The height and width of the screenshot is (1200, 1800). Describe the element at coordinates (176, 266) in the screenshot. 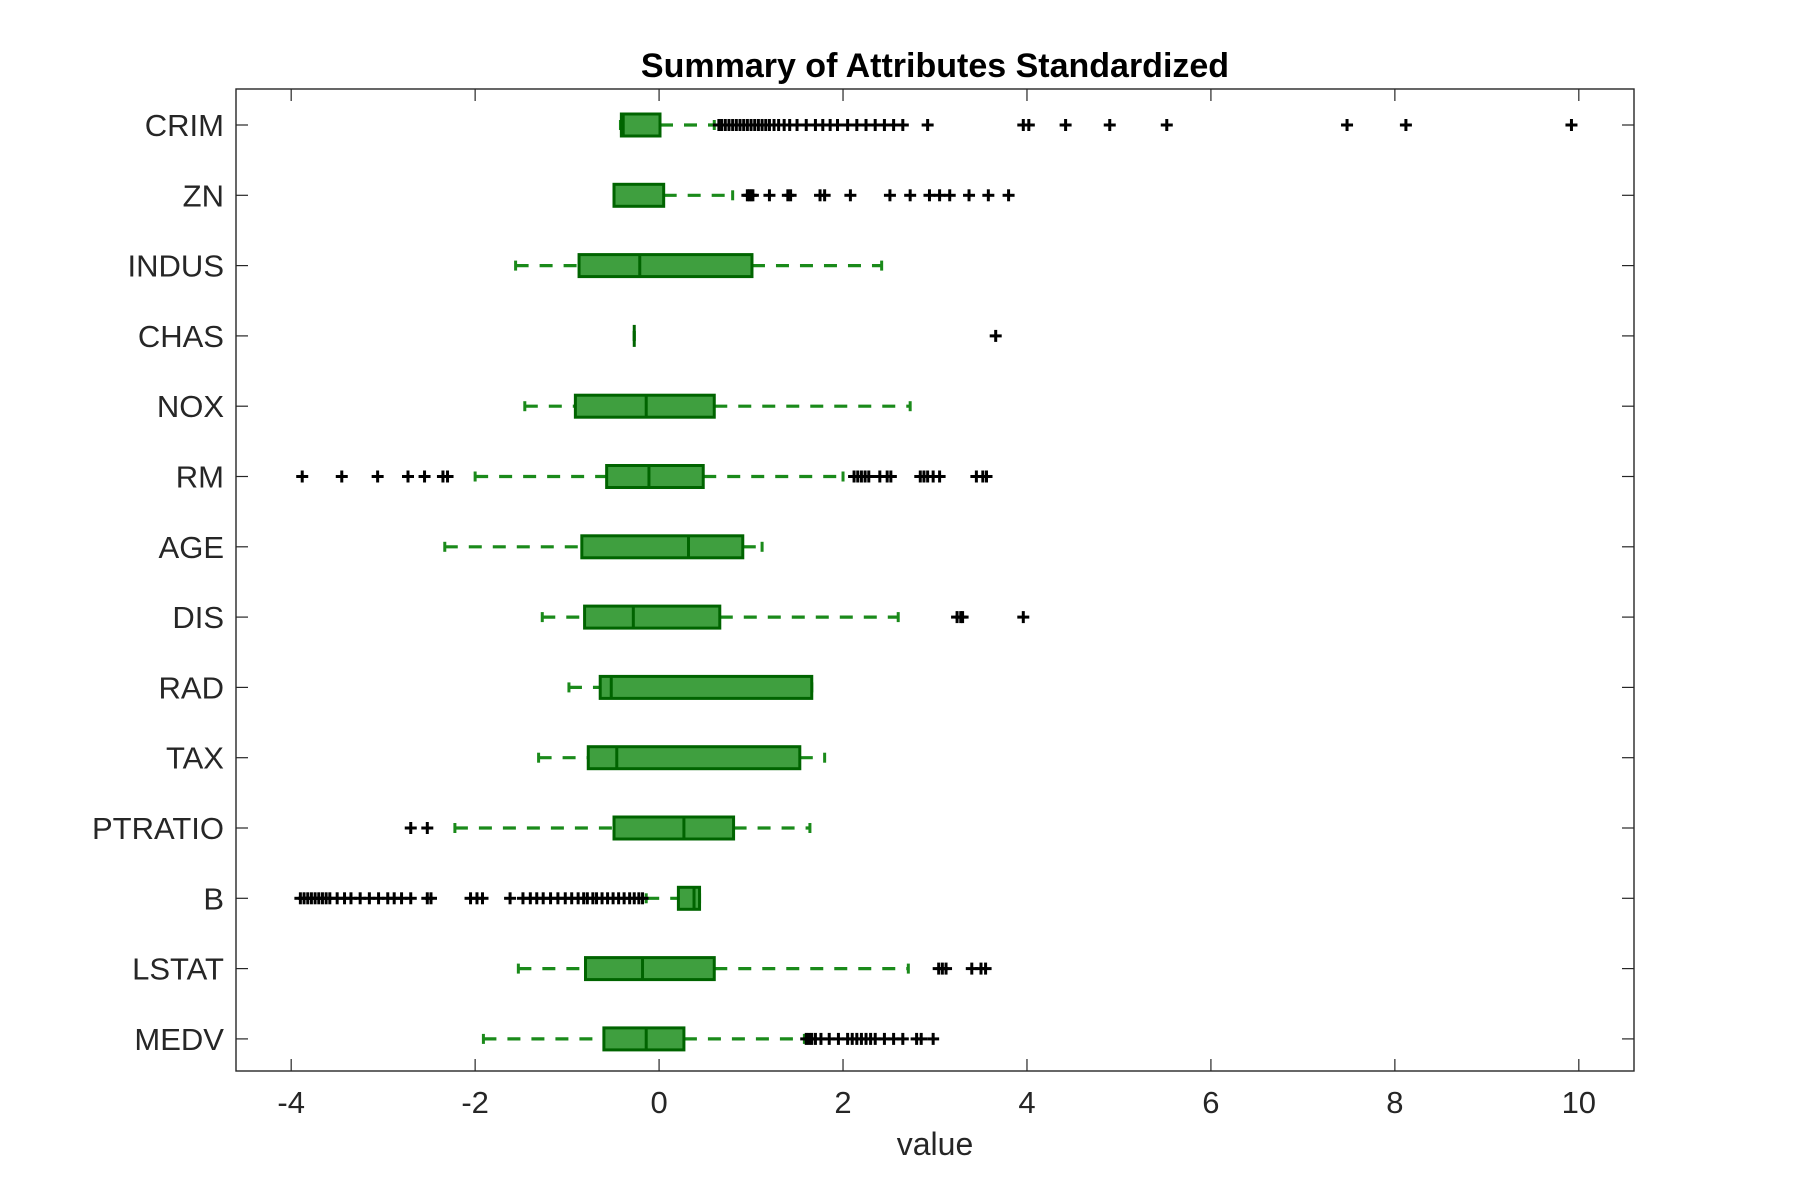

I see `y-tick-label: INDUS` at that location.